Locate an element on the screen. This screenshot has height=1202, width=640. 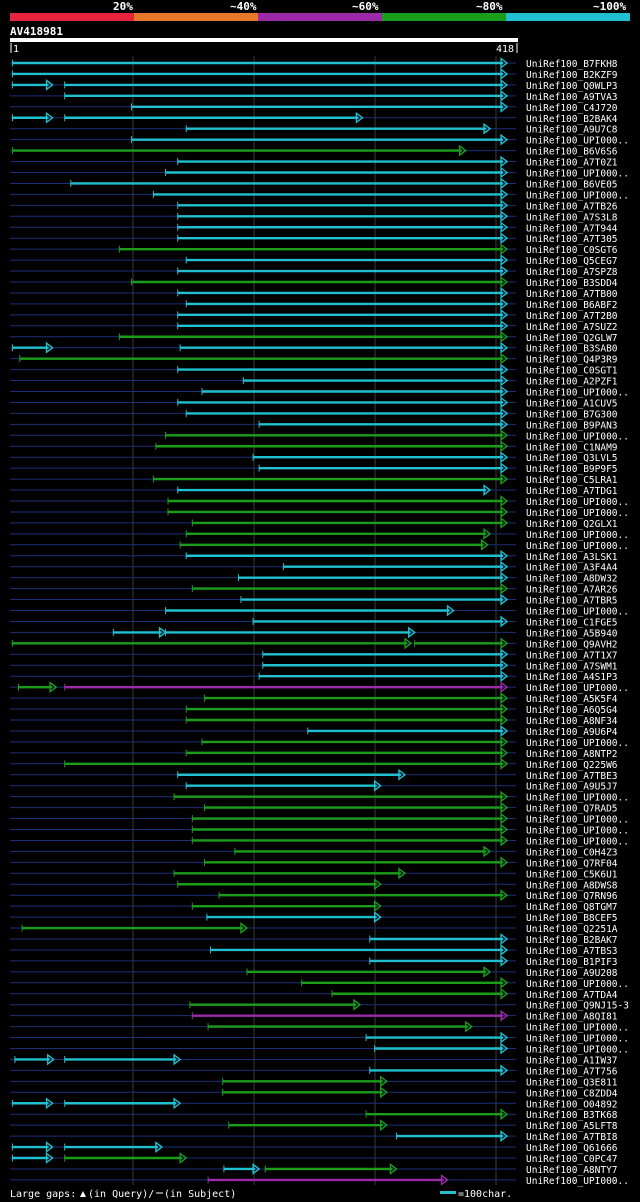
hit-label: UniRef100_C5LRA1 is located at coordinates (572, 480).